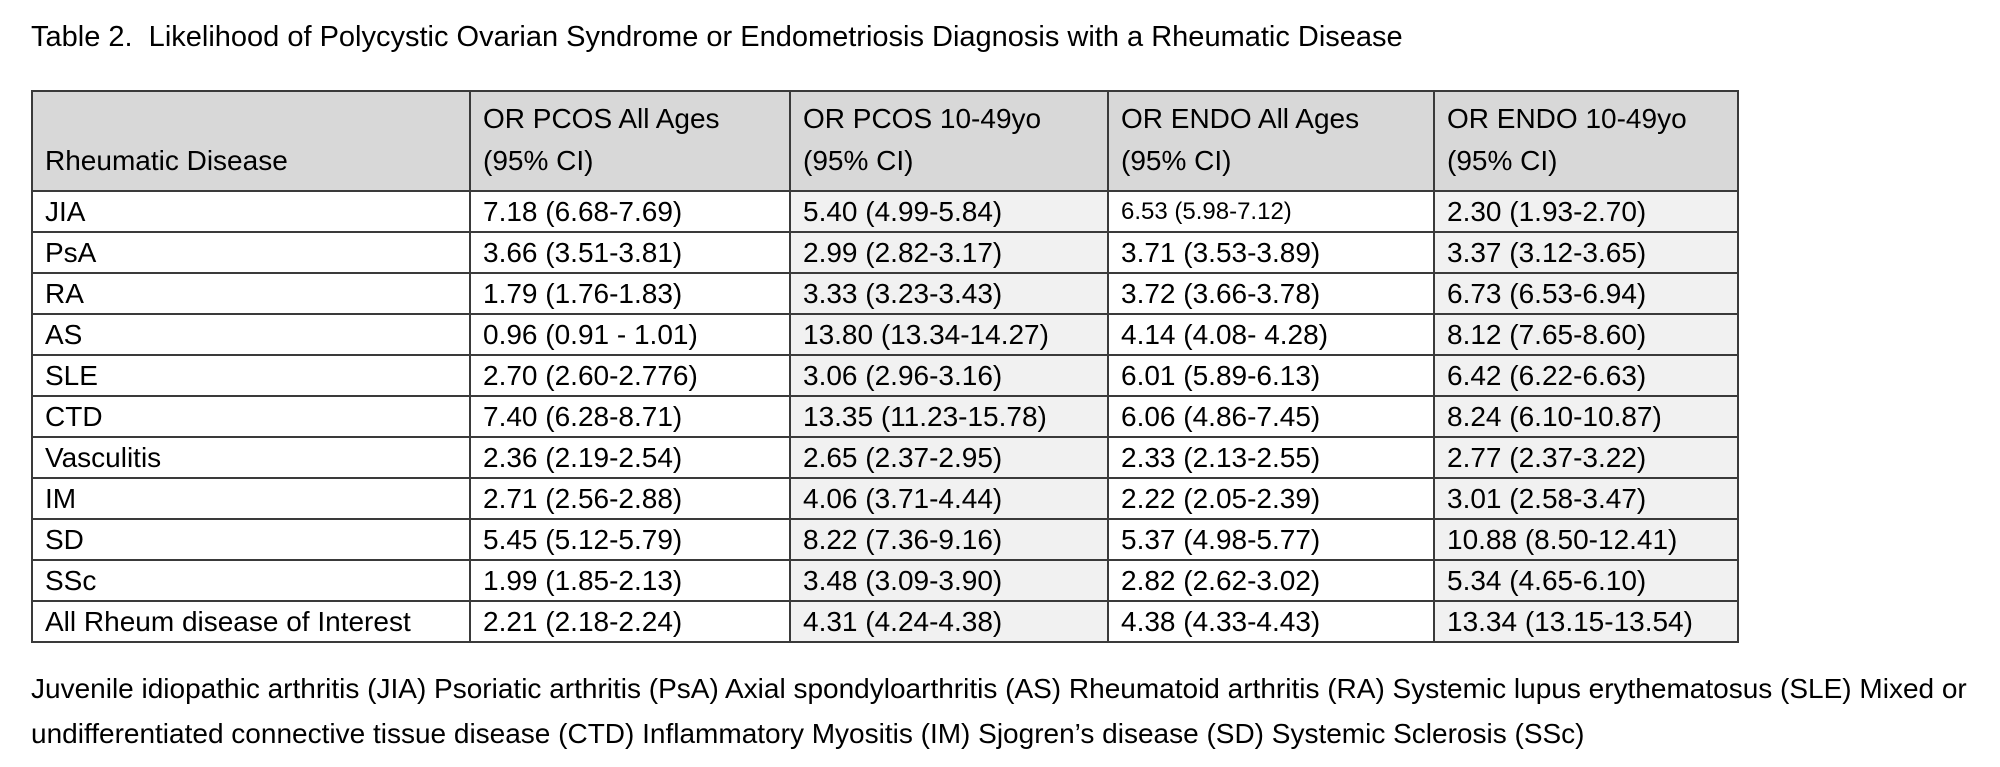 The image size is (2000, 767). Describe the element at coordinates (1271, 539) in the screenshot. I see `cell-endo-all-ages: 5.37 (4.98-5.77)` at that location.